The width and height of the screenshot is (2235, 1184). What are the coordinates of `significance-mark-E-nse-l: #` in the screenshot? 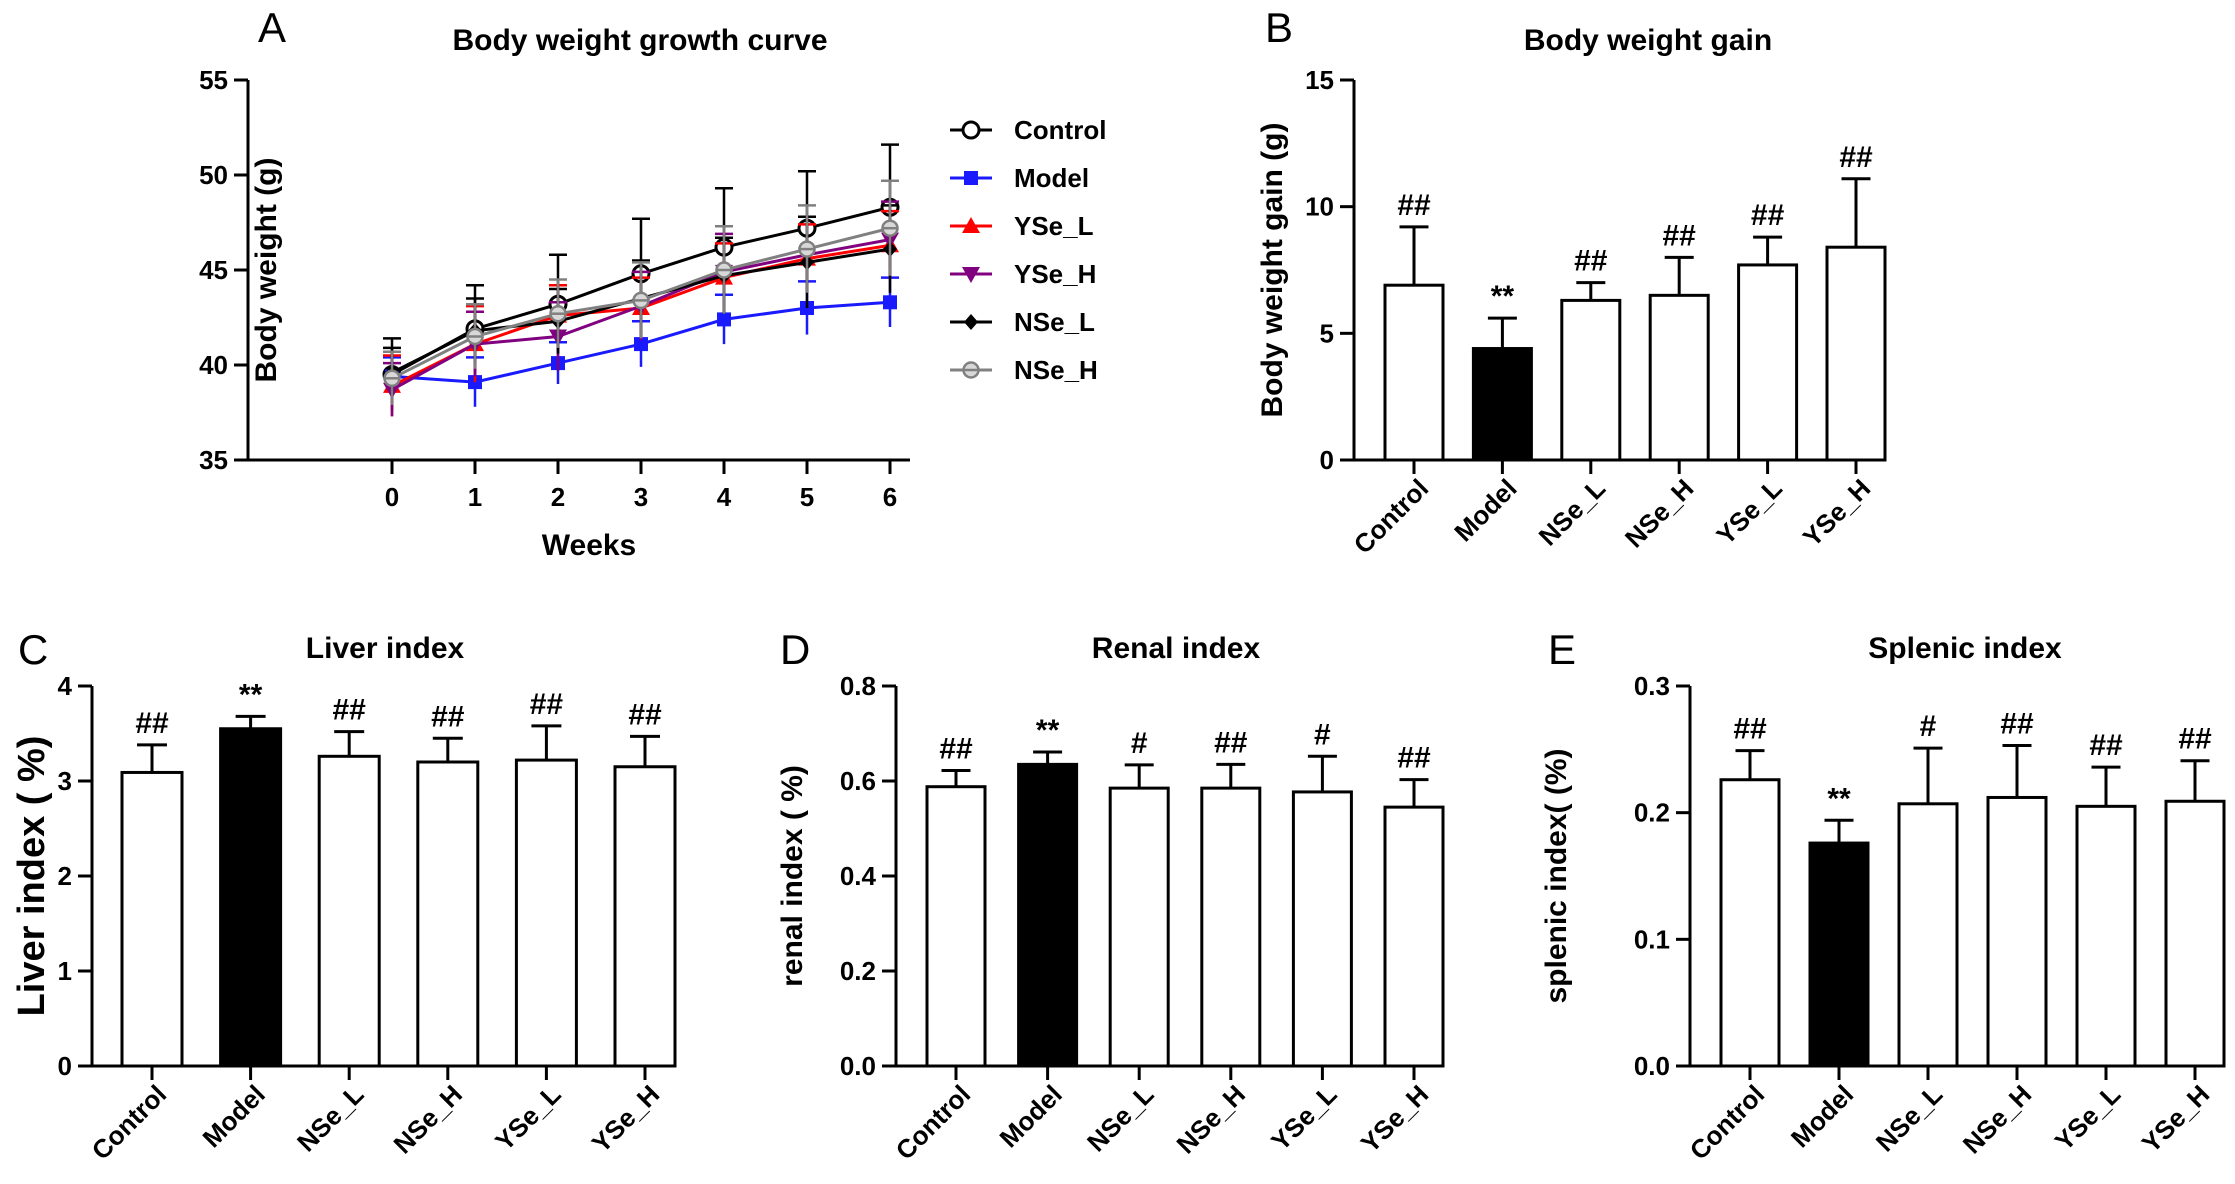 It's located at (1928, 726).